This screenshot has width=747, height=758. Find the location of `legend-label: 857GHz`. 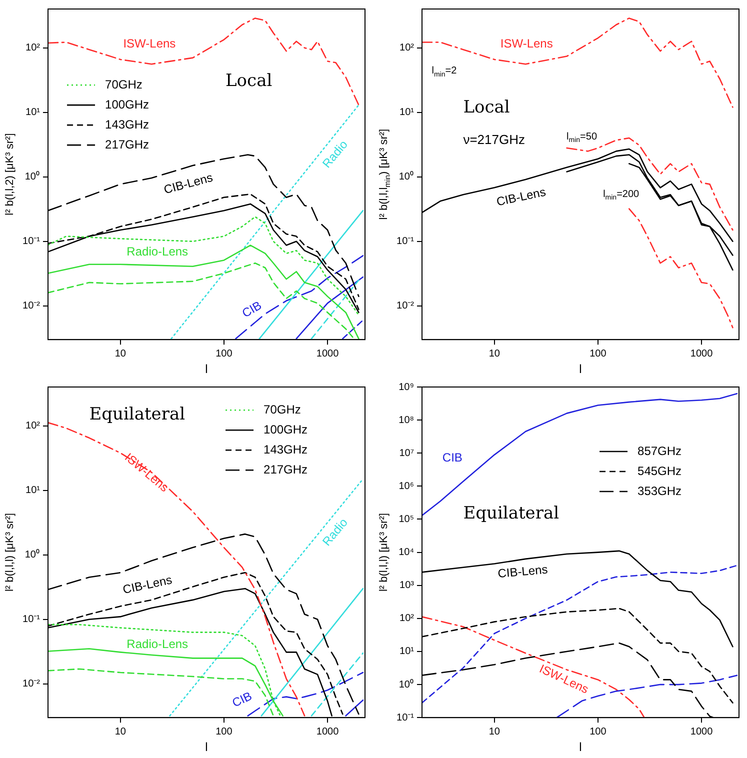

legend-label: 857GHz is located at coordinates (660, 451).